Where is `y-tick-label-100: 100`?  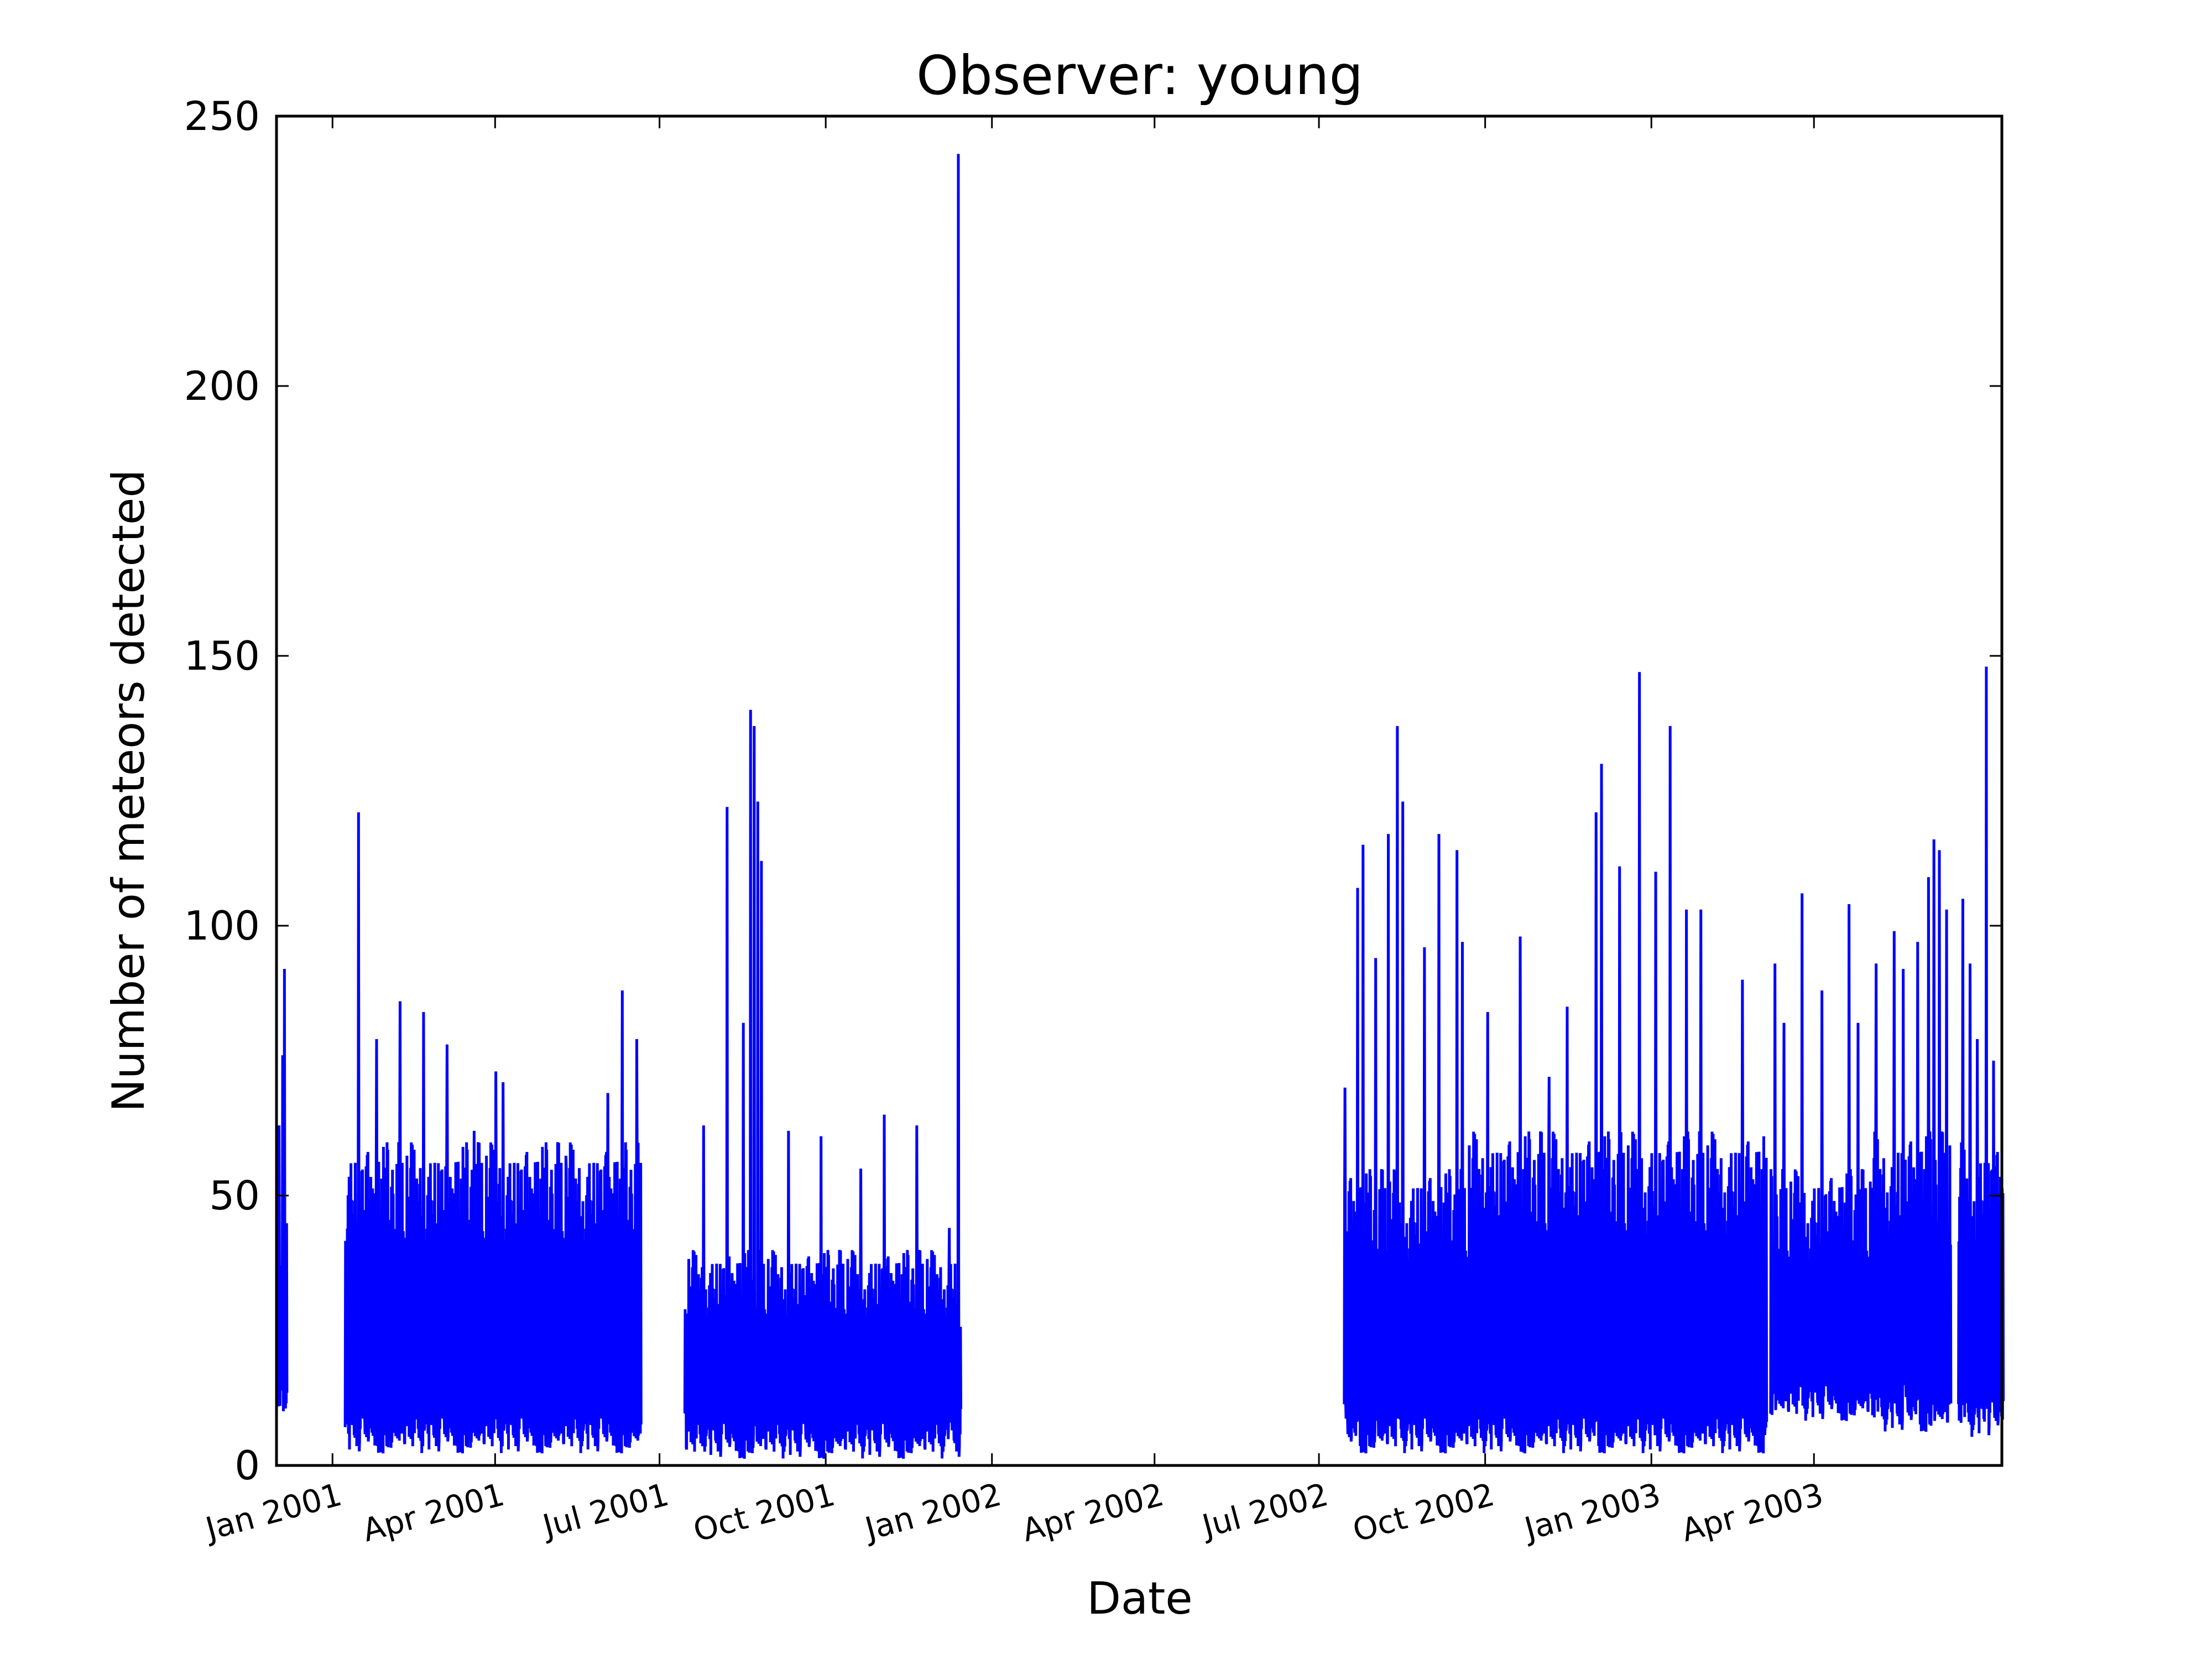 y-tick-label-100: 100 is located at coordinates (222, 926).